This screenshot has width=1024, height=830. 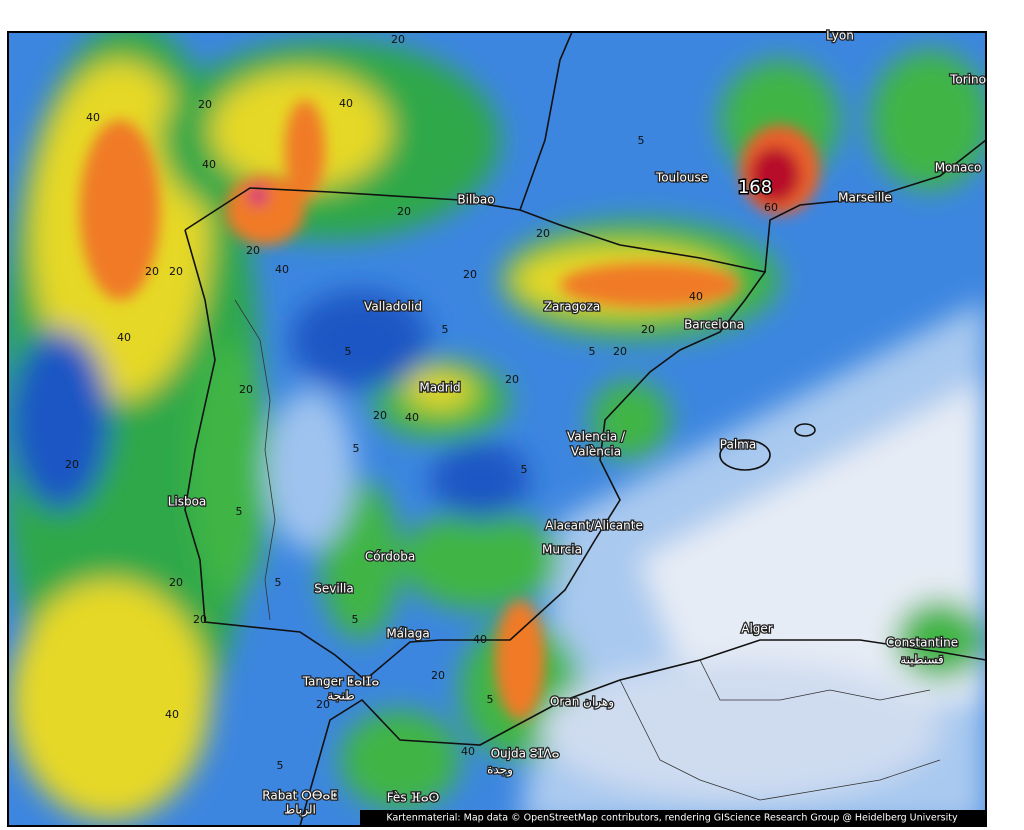 What do you see at coordinates (300, 810) in the screenshot?
I see `city-label: الرباط` at bounding box center [300, 810].